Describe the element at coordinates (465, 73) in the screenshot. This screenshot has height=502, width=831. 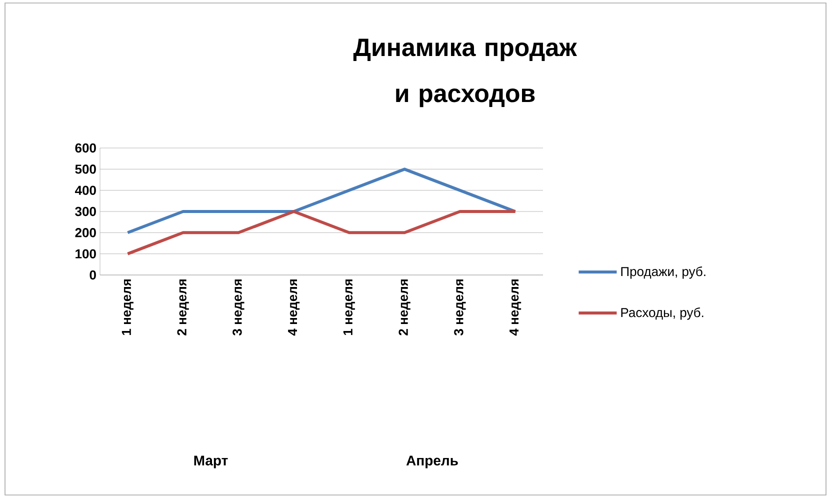
I see `chart-title: Динамика продаж и расходов` at that location.